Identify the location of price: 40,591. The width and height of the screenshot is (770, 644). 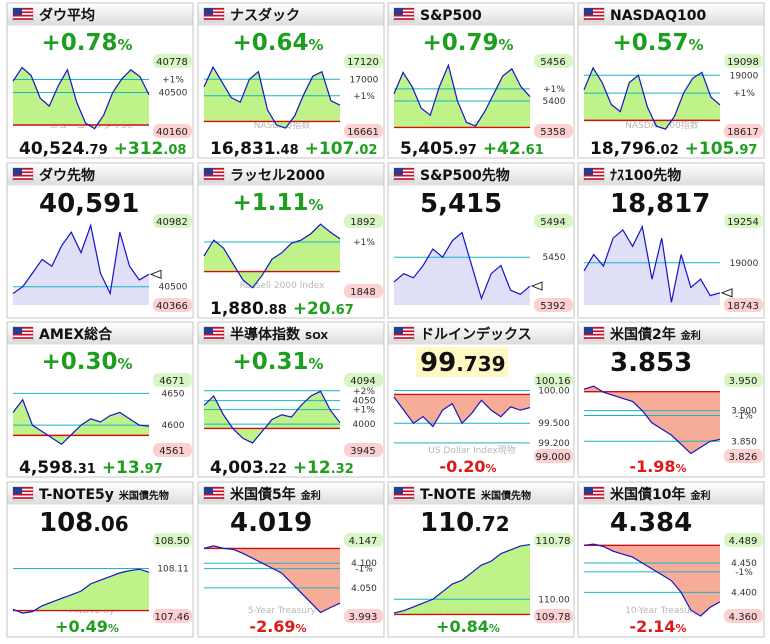
(89, 204).